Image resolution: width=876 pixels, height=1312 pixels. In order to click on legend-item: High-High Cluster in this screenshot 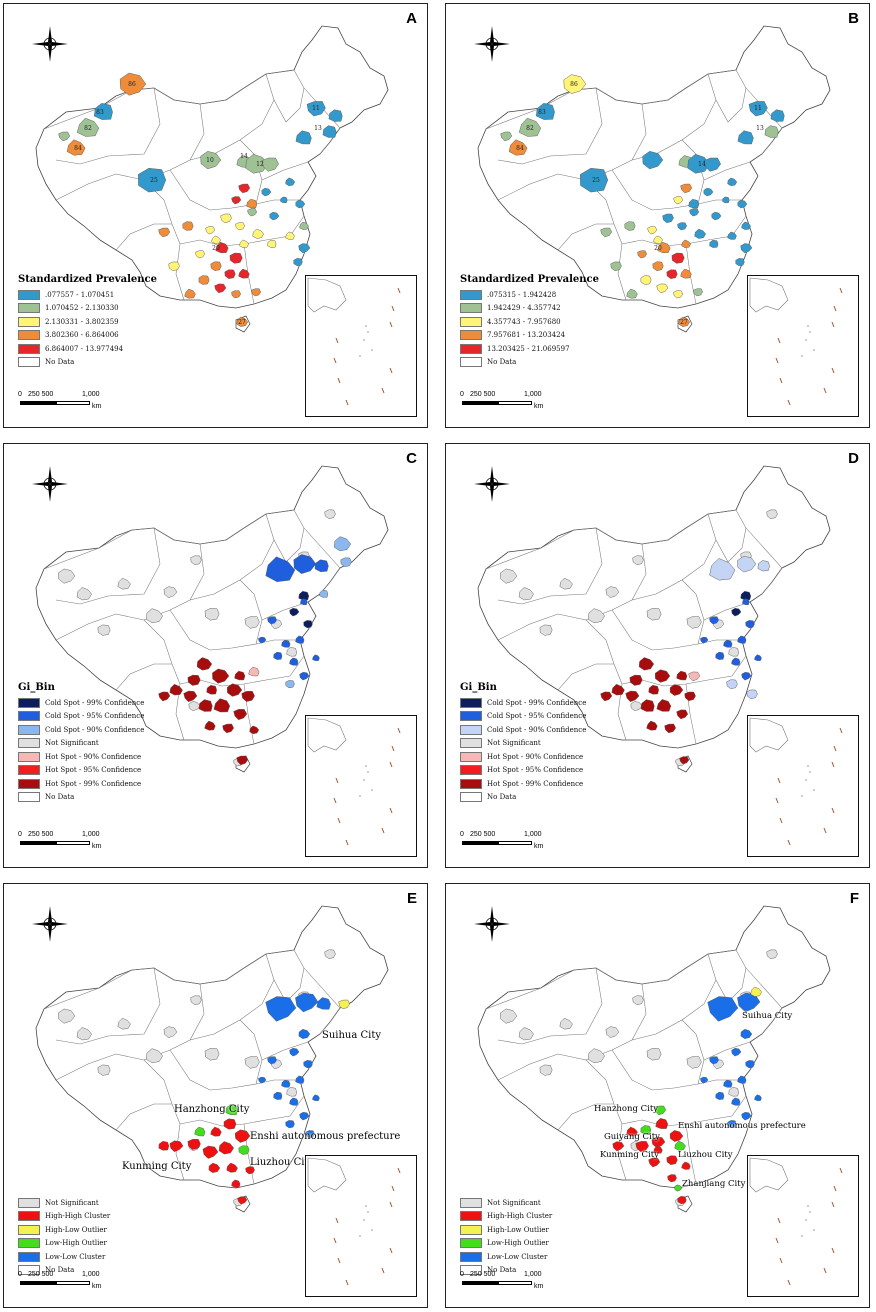, I will do `click(64, 1217)`.